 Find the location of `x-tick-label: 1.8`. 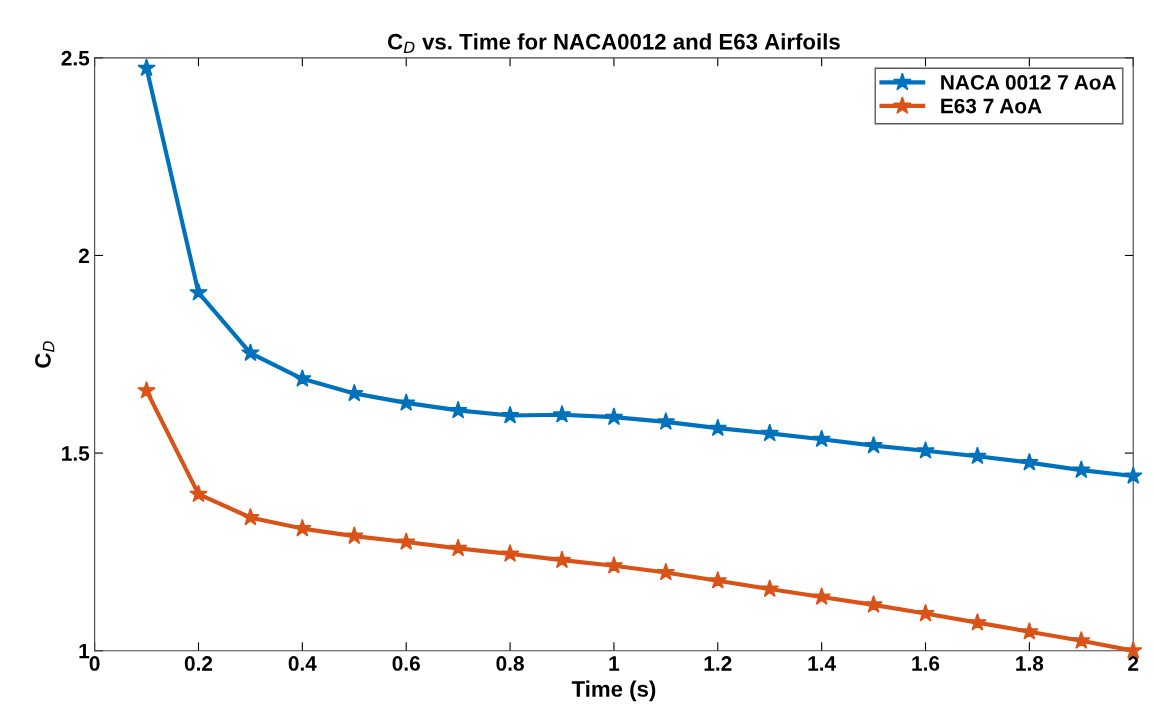

x-tick-label: 1.8 is located at coordinates (1030, 663).